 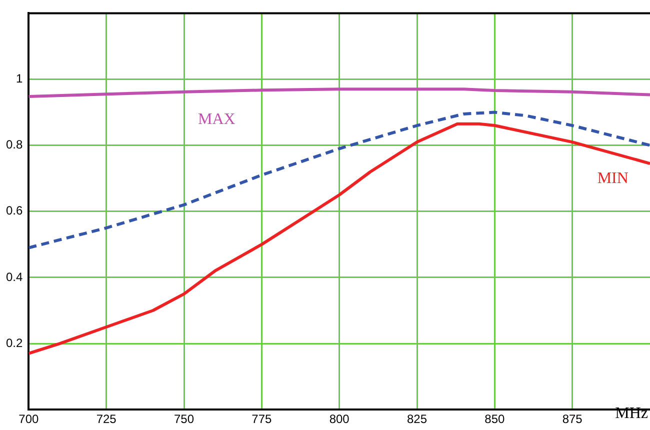 What do you see at coordinates (217, 119) in the screenshot?
I see `series-label: MAX` at bounding box center [217, 119].